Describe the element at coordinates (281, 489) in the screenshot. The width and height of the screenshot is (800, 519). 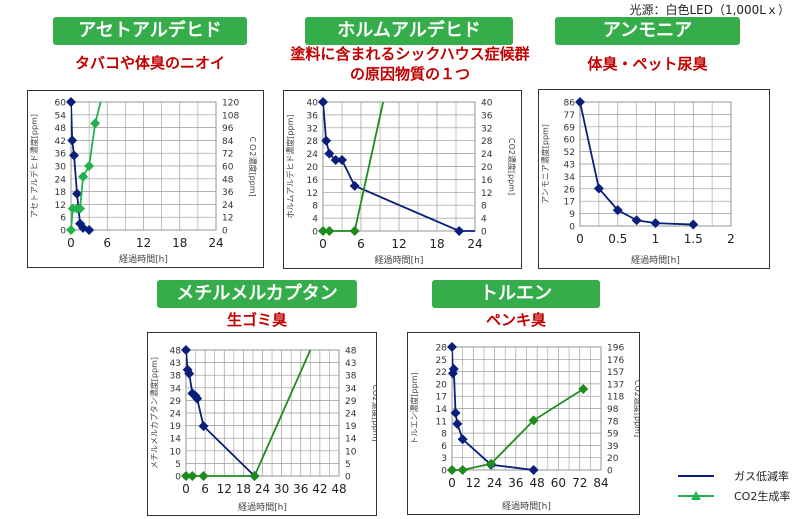
I see `x-tick-label: 30` at that location.